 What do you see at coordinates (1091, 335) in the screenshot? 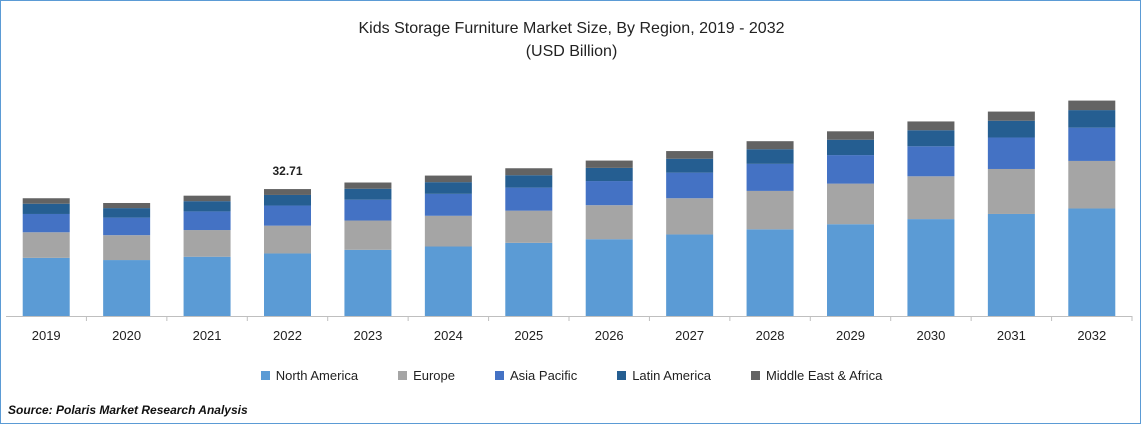
I see `x-tick-label: 2032` at bounding box center [1091, 335].